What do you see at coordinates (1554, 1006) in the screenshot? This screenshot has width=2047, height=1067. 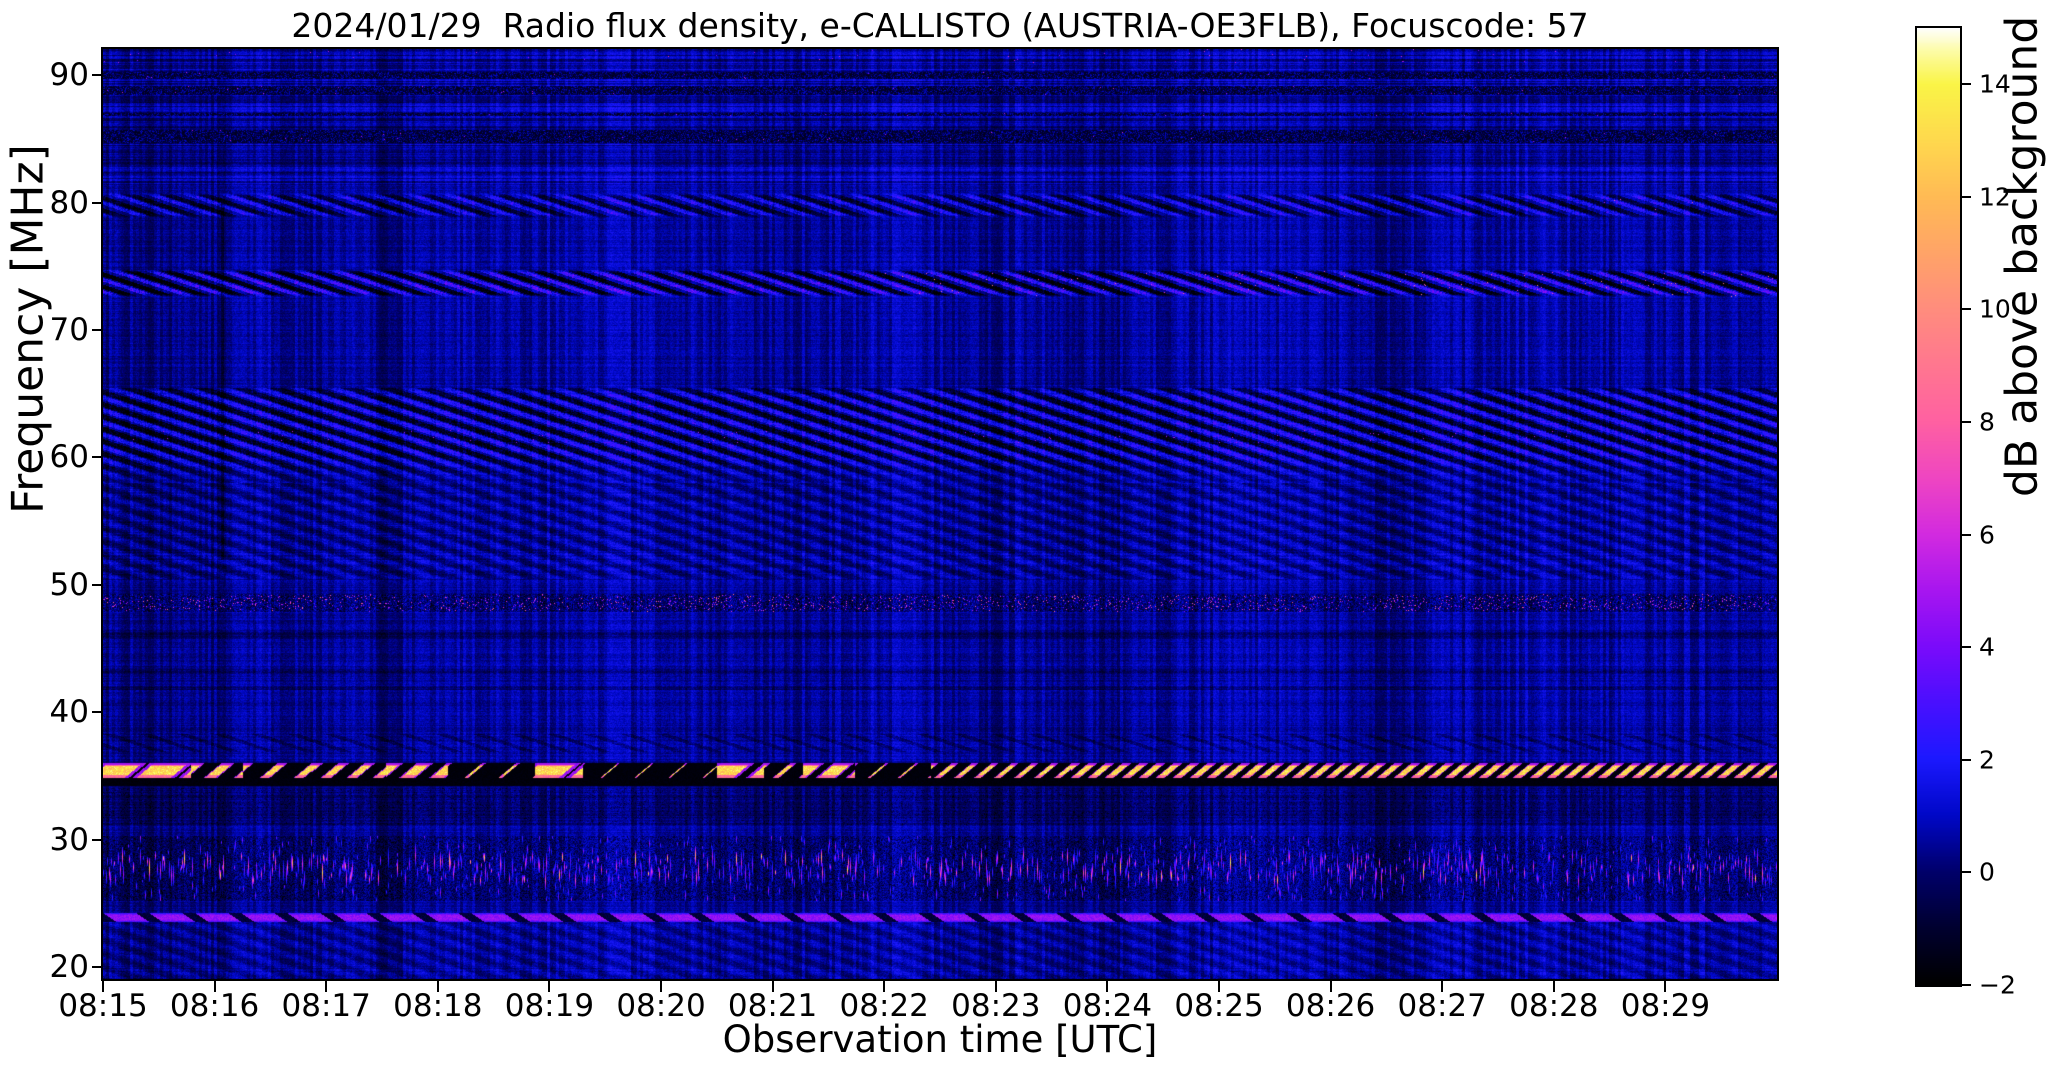 I see `x-tick-label: 08:28` at bounding box center [1554, 1006].